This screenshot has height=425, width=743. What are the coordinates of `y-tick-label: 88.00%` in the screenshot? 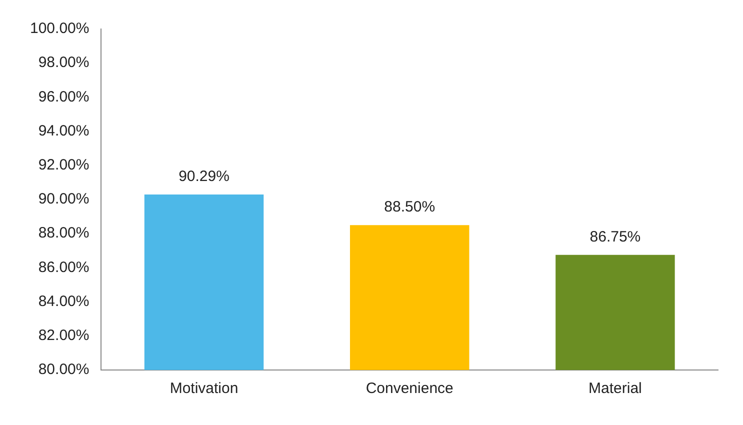 It's located at (64, 233).